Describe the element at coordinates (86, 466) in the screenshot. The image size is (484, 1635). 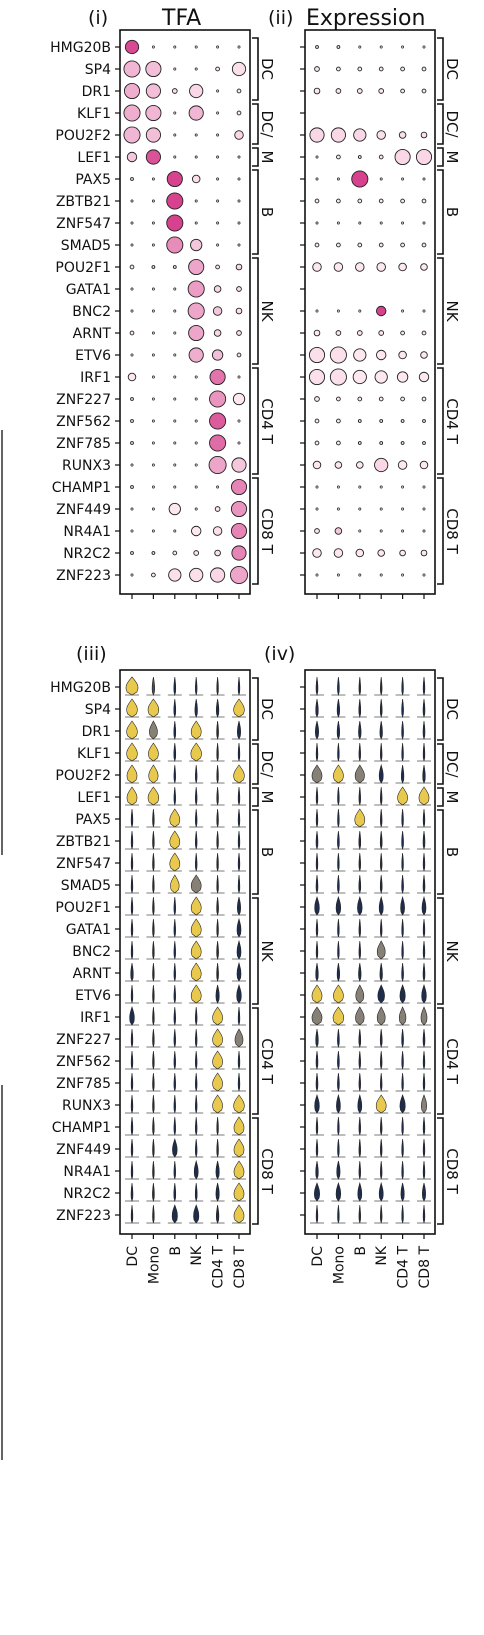
I see `gene-label: RUNX3` at that location.